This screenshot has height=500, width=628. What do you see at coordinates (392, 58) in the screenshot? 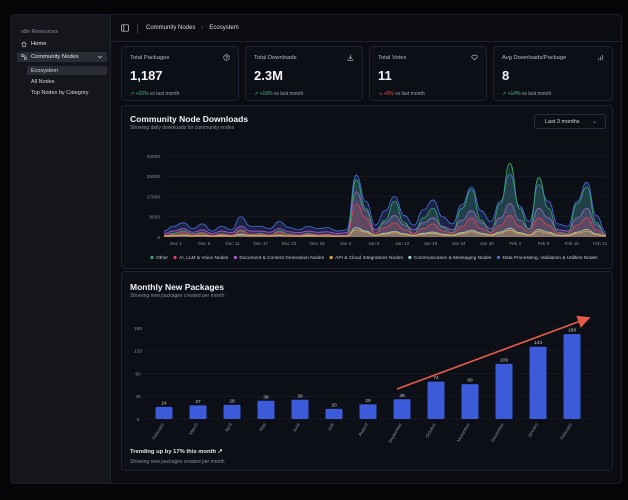
I see `stat-label: Total Votes` at bounding box center [392, 58].